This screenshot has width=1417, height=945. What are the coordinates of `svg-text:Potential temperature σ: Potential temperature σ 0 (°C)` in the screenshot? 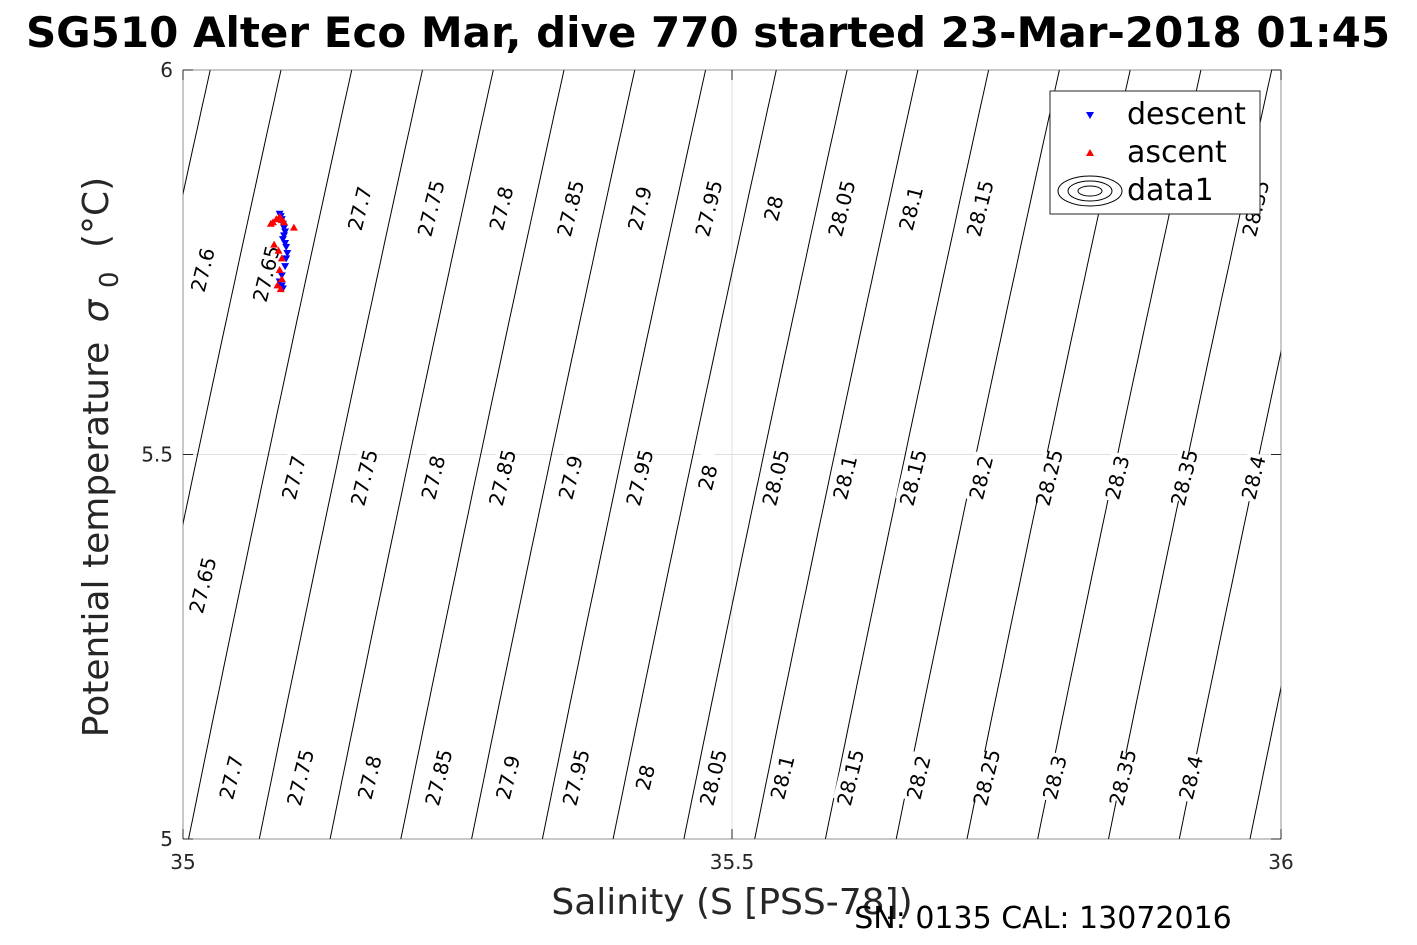 It's located at (101, 457).